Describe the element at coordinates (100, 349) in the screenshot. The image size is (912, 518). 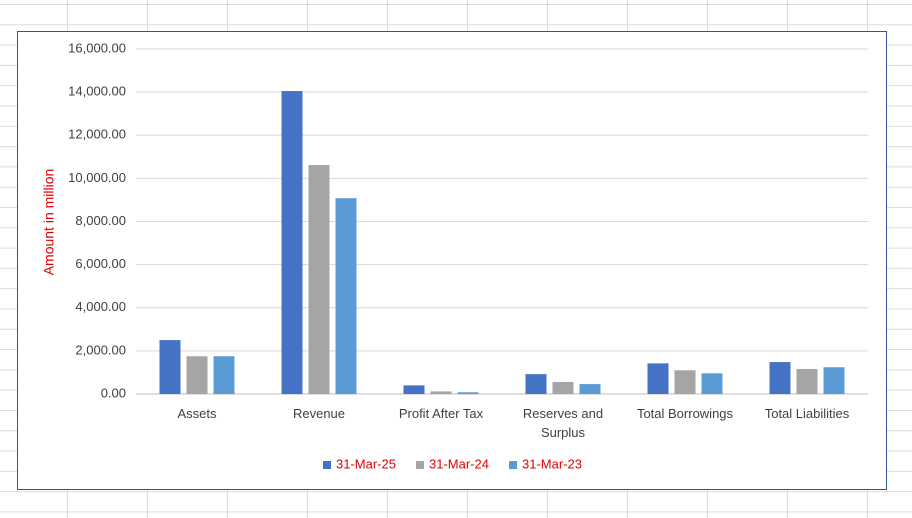
I see `y-tick-label: 2,000.00` at that location.